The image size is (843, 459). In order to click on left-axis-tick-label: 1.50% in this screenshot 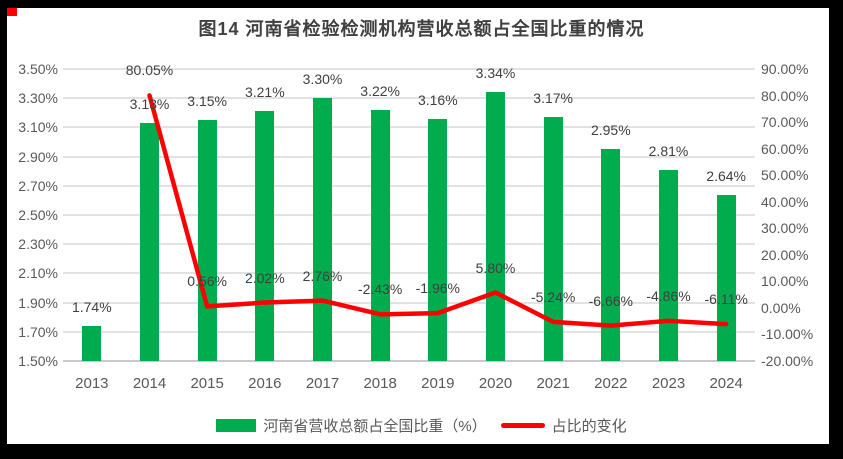, I will do `click(38, 361)`.